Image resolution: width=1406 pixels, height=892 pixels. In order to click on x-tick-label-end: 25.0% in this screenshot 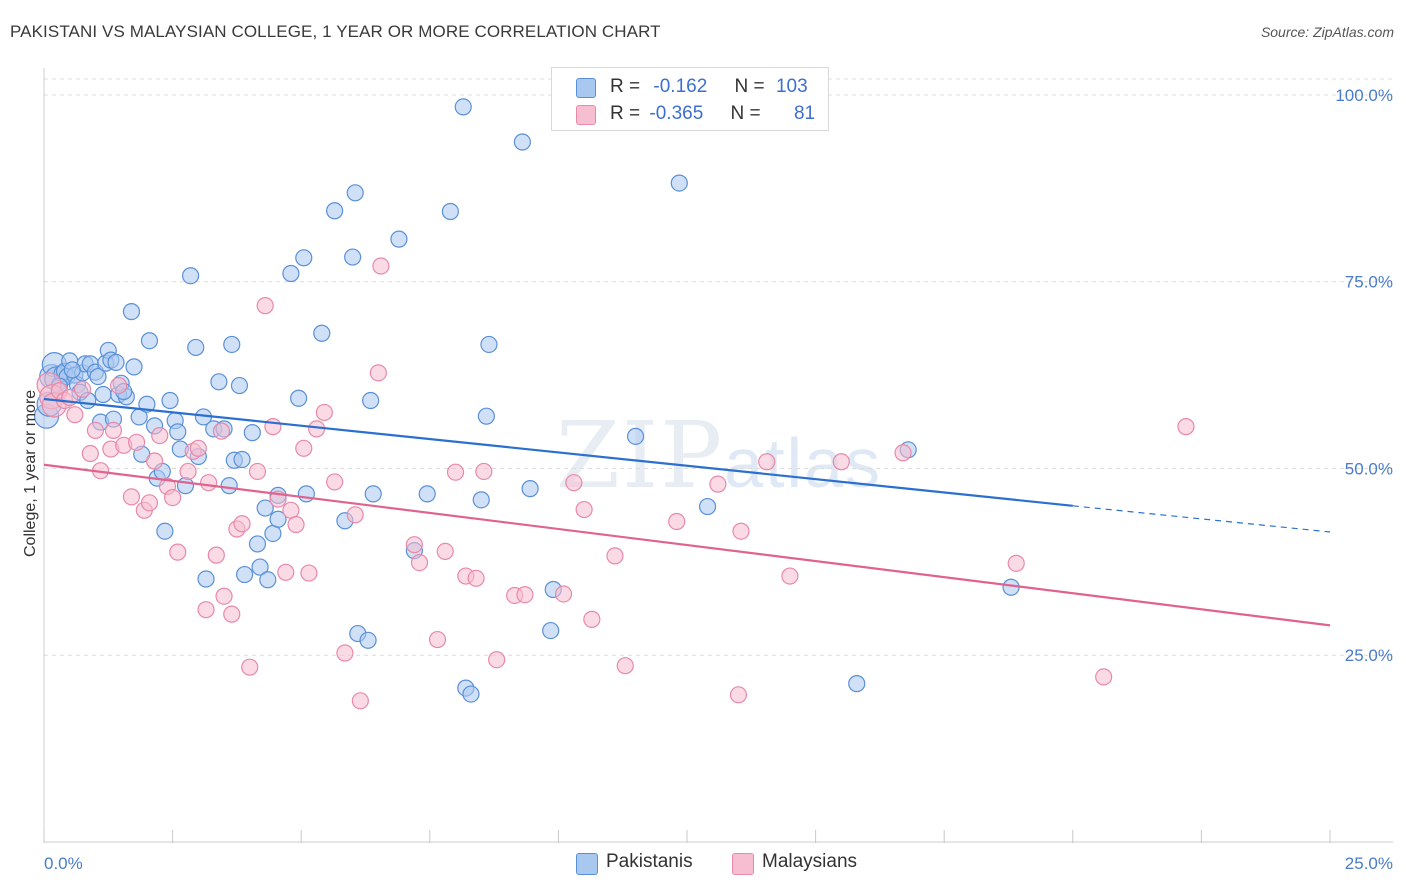, I will do `click(1369, 863)`.